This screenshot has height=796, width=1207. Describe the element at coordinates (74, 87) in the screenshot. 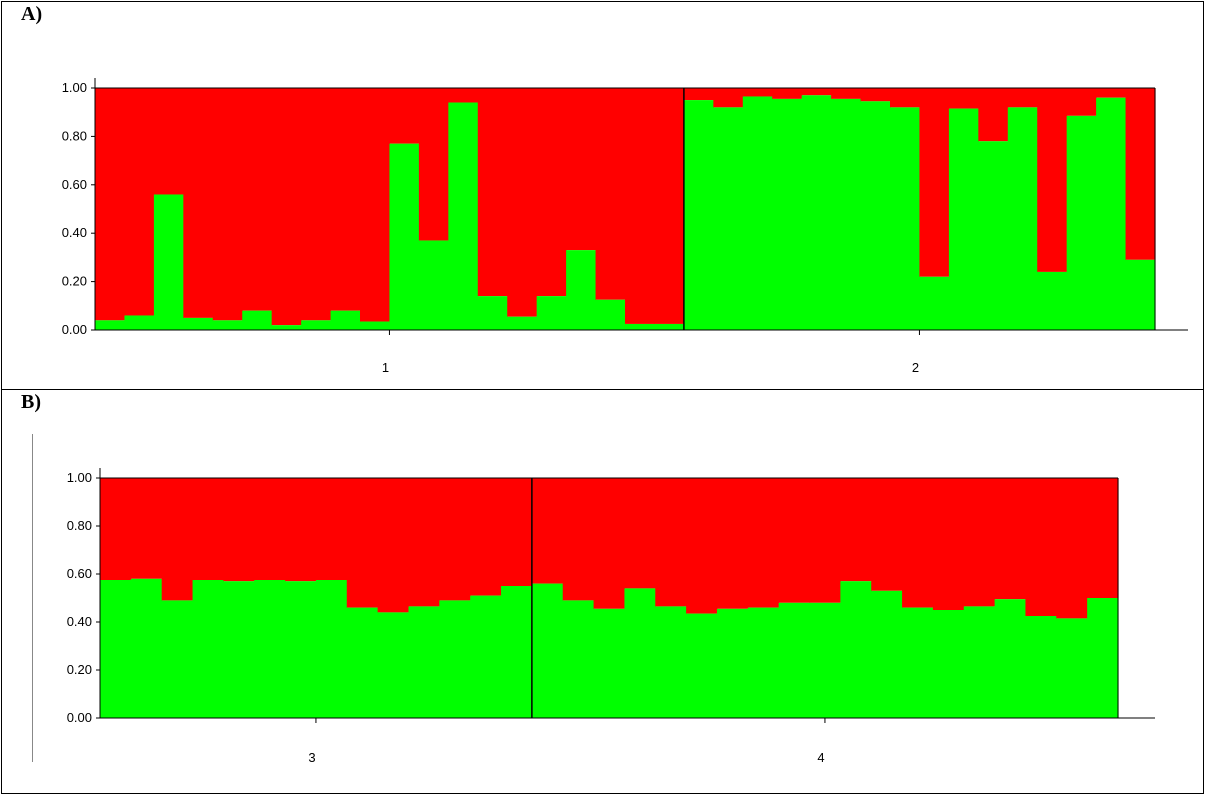

I see `y-tick-label-1-5: 1.00` at that location.